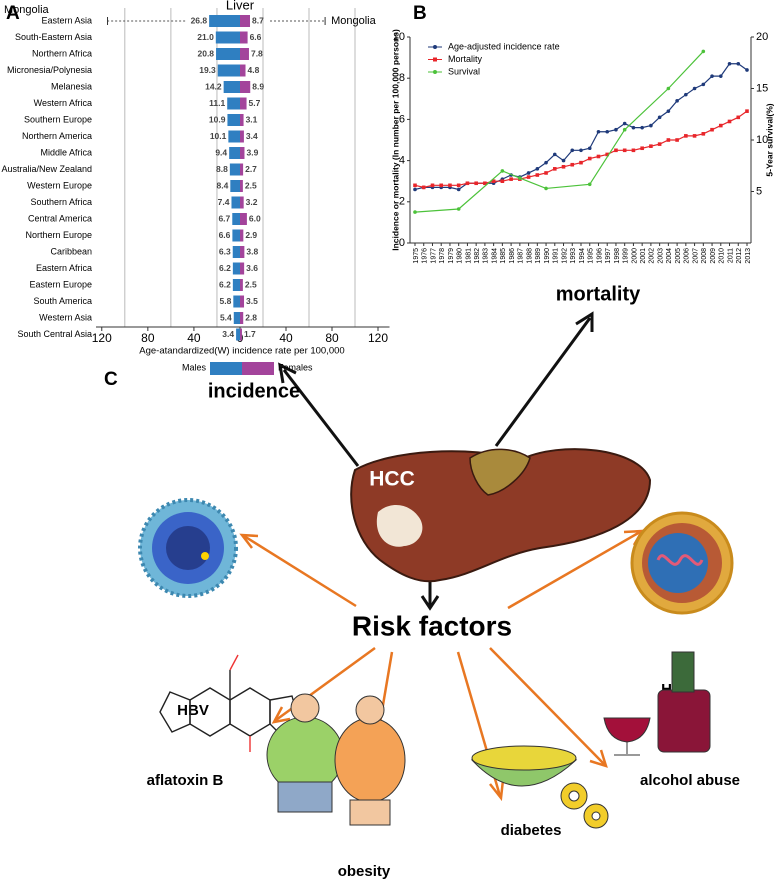 The height and width of the screenshot is (882, 777). What do you see at coordinates (64, 268) in the screenshot?
I see `y-tick-label: Eastern Africa` at bounding box center [64, 268].